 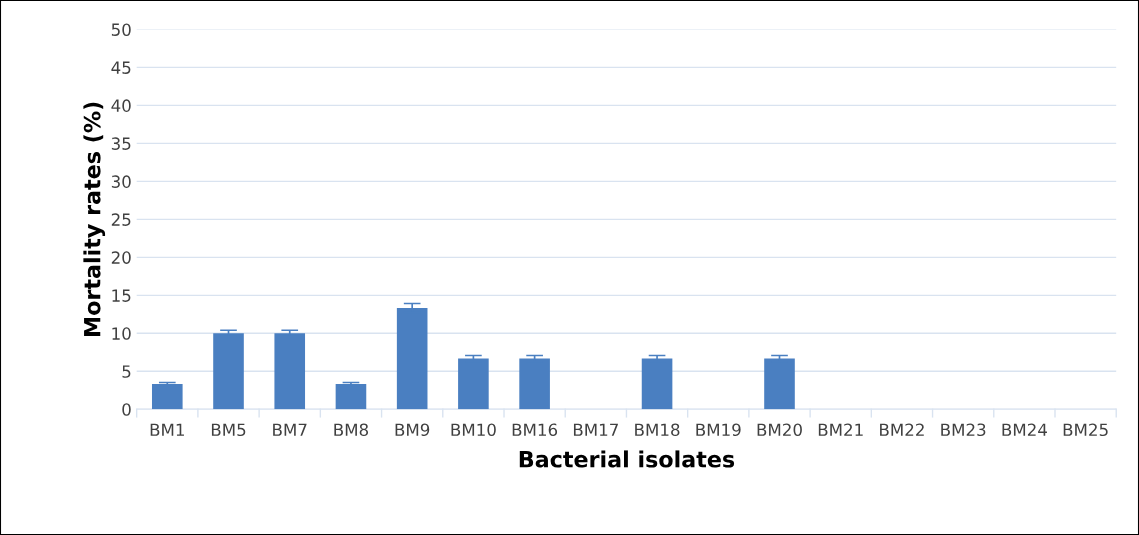 What do you see at coordinates (1024, 429) in the screenshot?
I see `x-tick-label: BM24` at bounding box center [1024, 429].